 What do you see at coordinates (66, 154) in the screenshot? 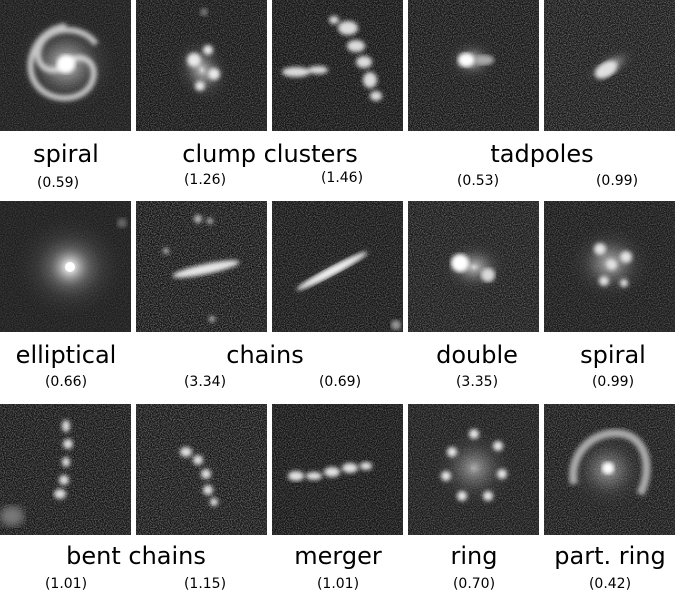
I see `label-spiral: spiral` at bounding box center [66, 154].